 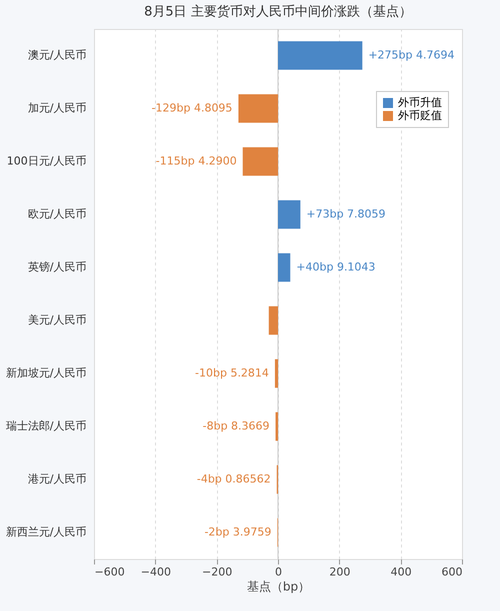 What do you see at coordinates (57, 108) in the screenshot?
I see `y-tick-label: 加元/人民币` at bounding box center [57, 108].